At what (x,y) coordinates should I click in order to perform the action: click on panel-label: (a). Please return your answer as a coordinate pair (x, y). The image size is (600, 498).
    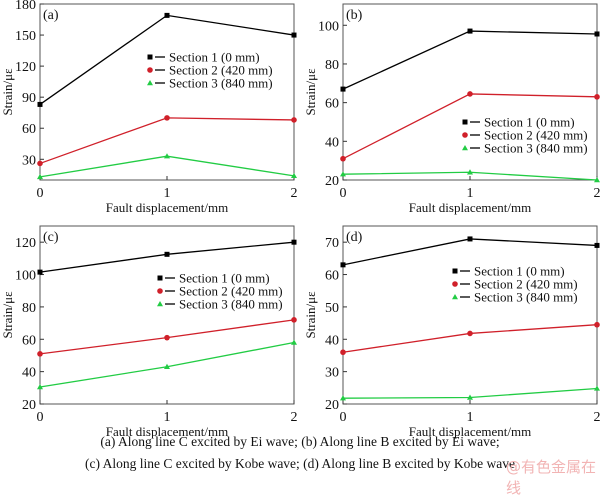
    Looking at the image, I should click on (51, 15).